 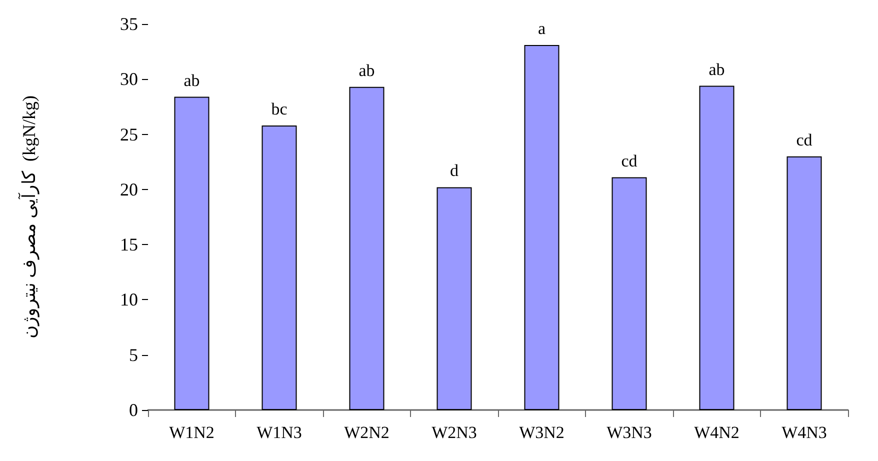 What do you see at coordinates (129, 300) in the screenshot?
I see `y-tick-label: 10` at bounding box center [129, 300].